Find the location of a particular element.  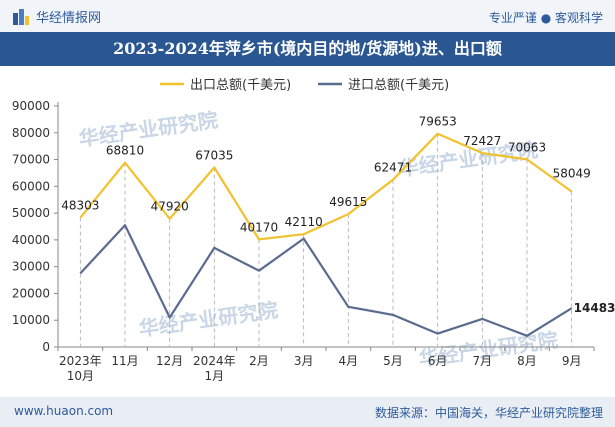

data-label: 67035 is located at coordinates (214, 155).